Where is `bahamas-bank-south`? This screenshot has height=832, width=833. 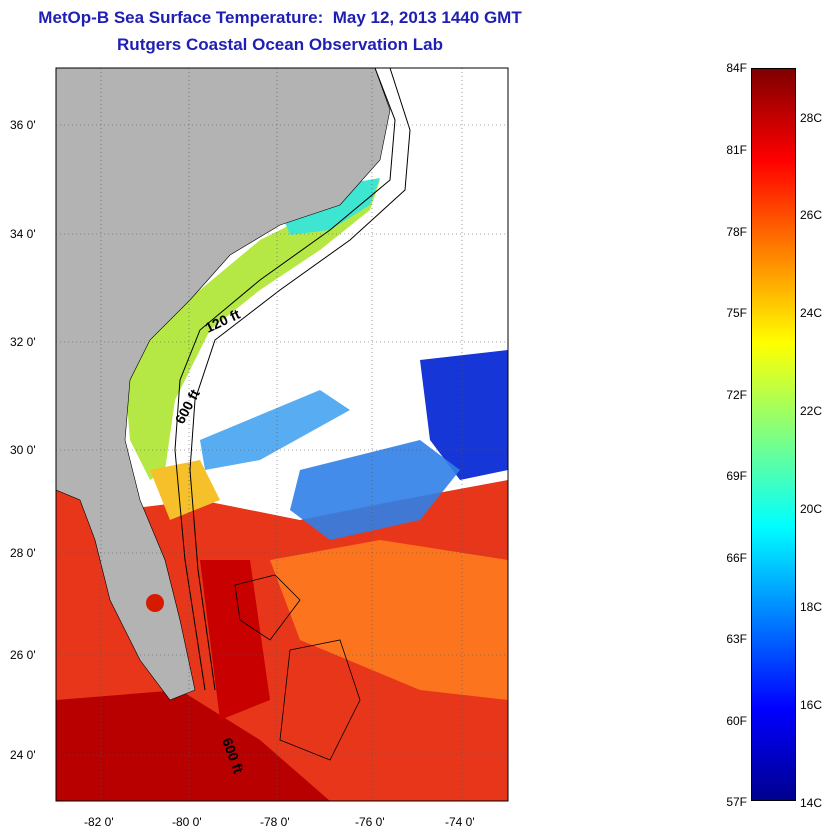 bahamas-bank-south is located at coordinates (320, 700).